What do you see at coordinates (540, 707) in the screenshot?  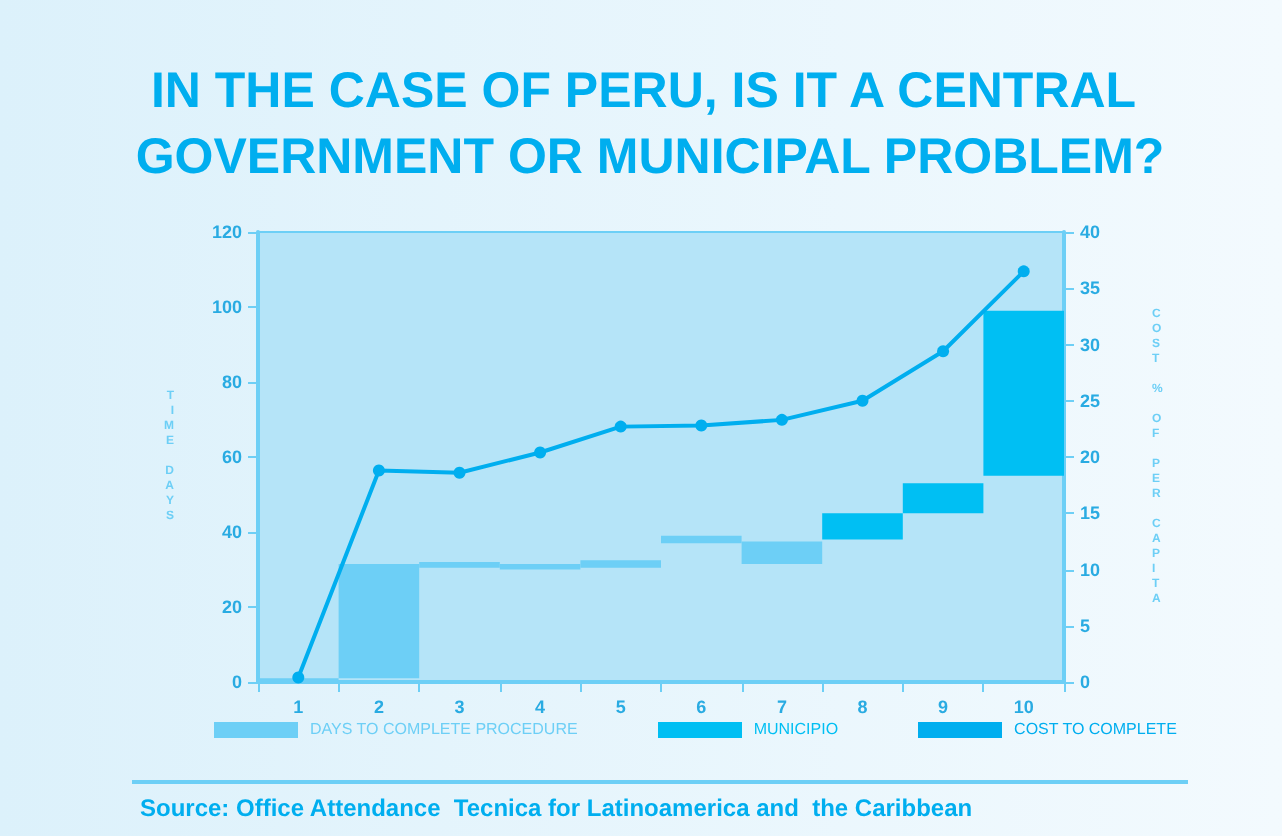 I see `x-tick-label: 4` at bounding box center [540, 707].